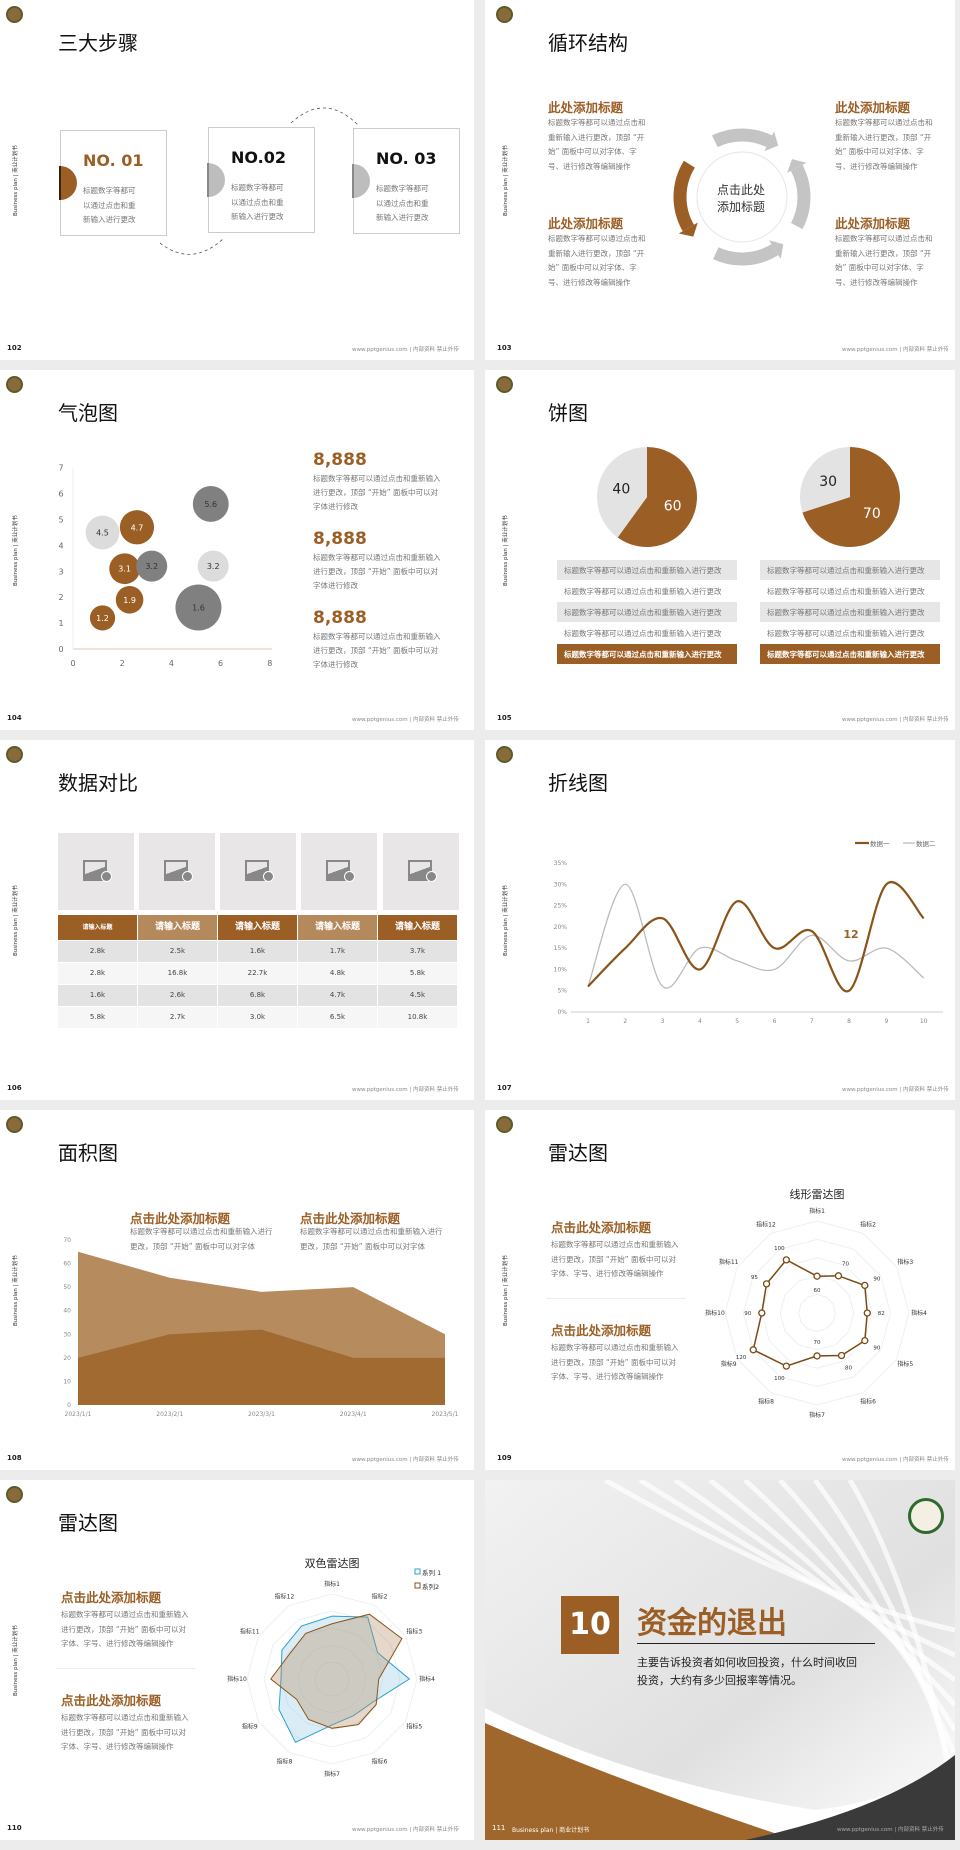  Describe the element at coordinates (177, 995) in the screenshot. I see `table-cell: 2.6k` at that location.